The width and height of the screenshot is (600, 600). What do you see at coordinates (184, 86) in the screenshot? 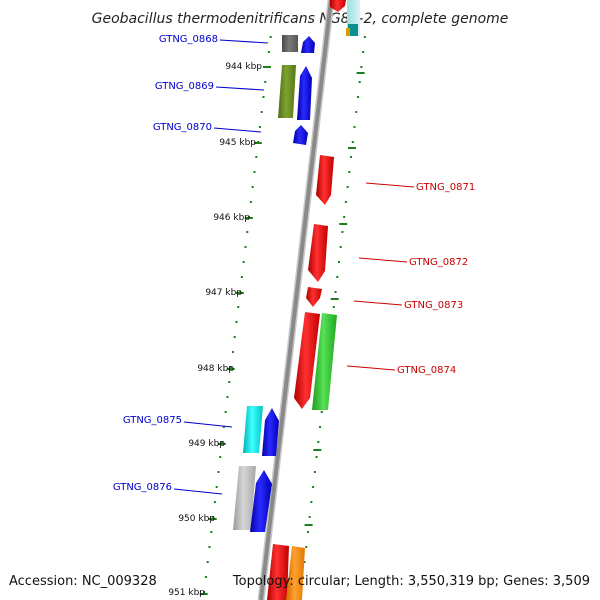
I see `gene-label-gtng-0869: GTNG_0869` at bounding box center [184, 86].